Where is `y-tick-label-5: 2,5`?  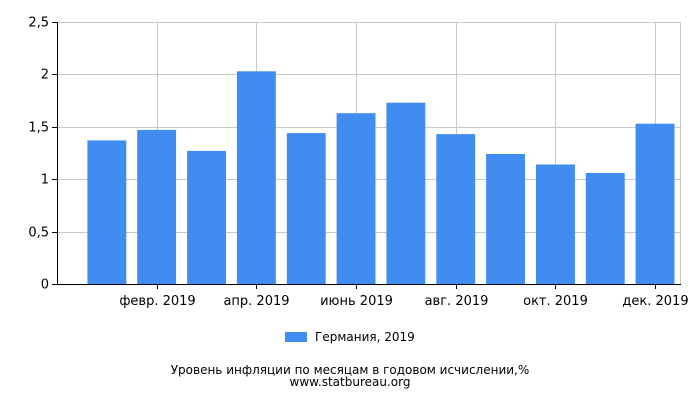
y-tick-label-5: 2,5 is located at coordinates (38, 23).